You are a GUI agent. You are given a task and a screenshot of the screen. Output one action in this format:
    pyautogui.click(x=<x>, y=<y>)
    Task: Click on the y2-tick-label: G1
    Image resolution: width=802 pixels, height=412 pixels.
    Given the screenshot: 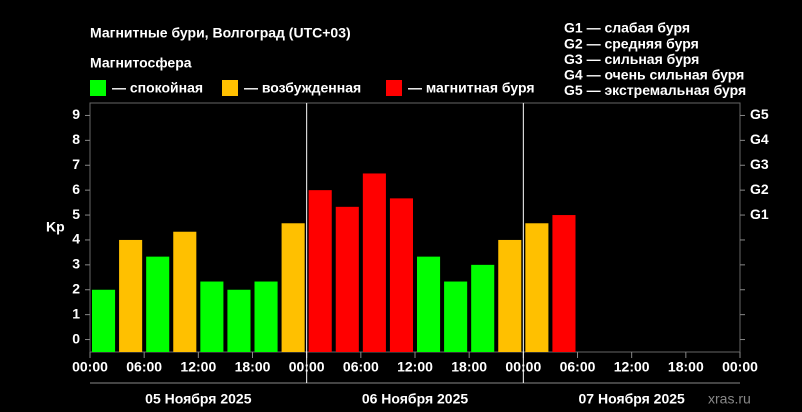 What is the action you would take?
    pyautogui.click(x=759, y=214)
    